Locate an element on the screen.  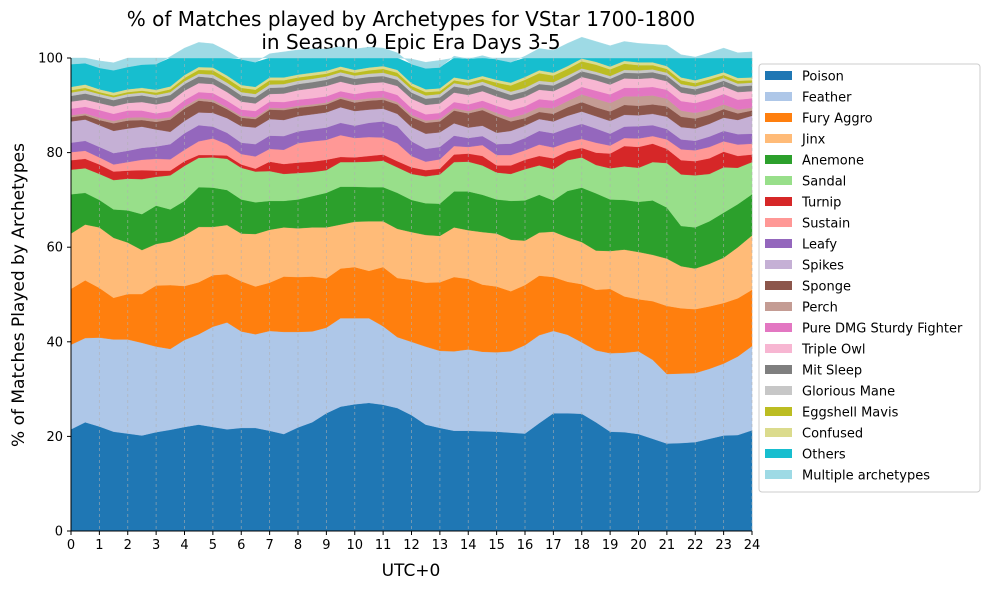
x-tick-label: 9 is located at coordinates (326, 545).